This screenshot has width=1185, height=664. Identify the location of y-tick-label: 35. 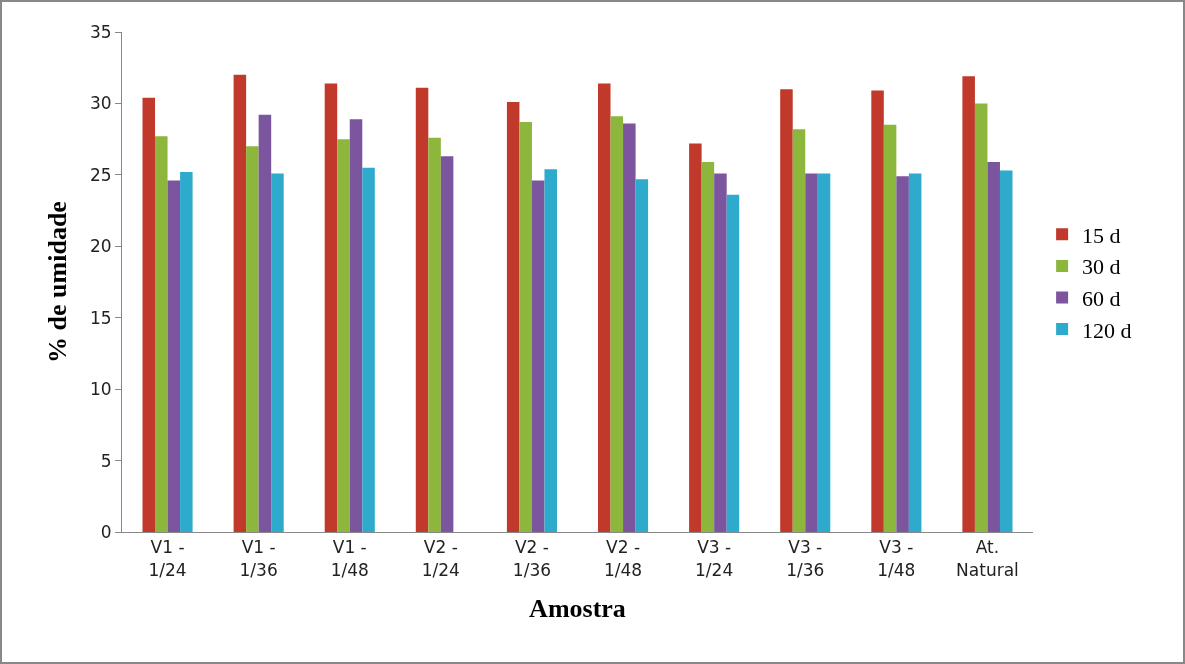
(100, 31).